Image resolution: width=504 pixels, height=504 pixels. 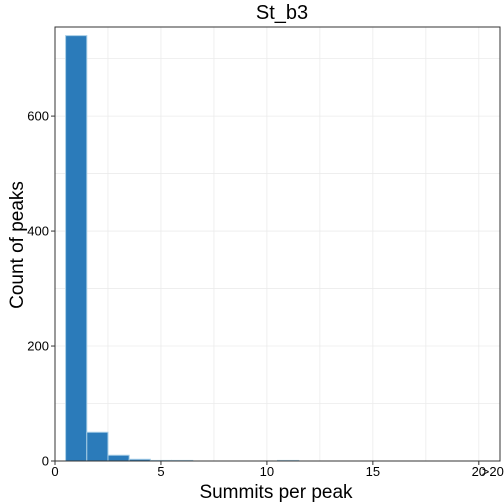 I want to click on x-tick-label: 0, so click(x=54, y=471).